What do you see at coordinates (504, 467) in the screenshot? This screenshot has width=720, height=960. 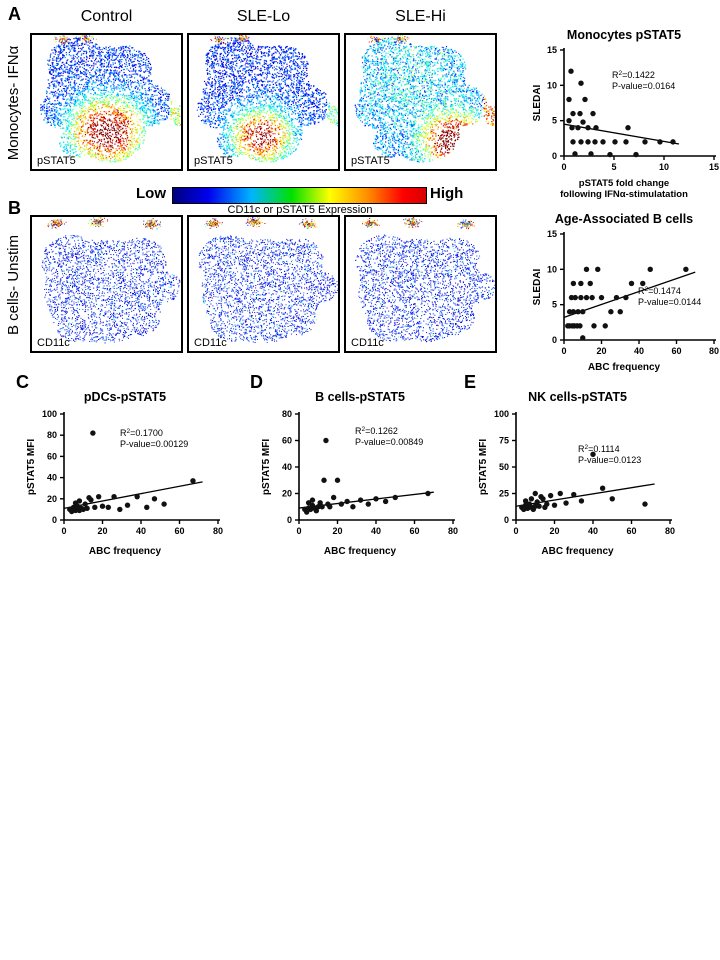 I see `svg-text: 50` at bounding box center [504, 467].